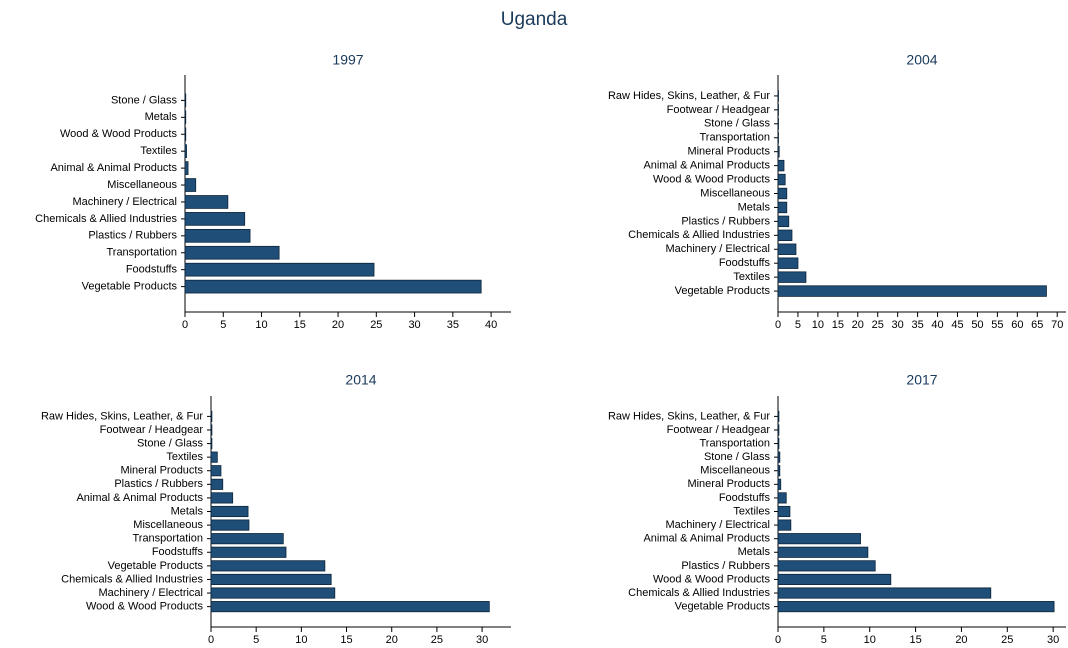  I want to click on x-tick-label: 65, so click(1037, 325).